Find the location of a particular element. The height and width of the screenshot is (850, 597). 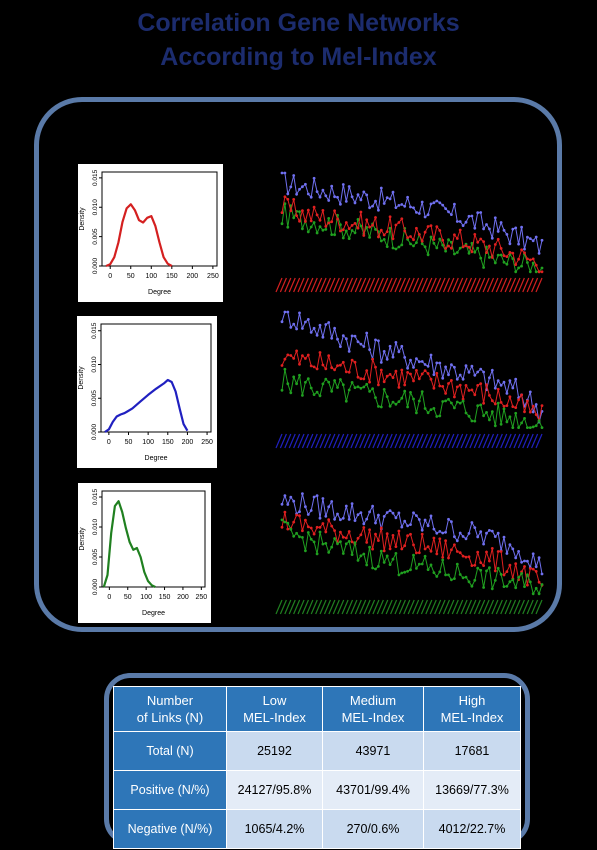

network-series-line is located at coordinates (411, 234).